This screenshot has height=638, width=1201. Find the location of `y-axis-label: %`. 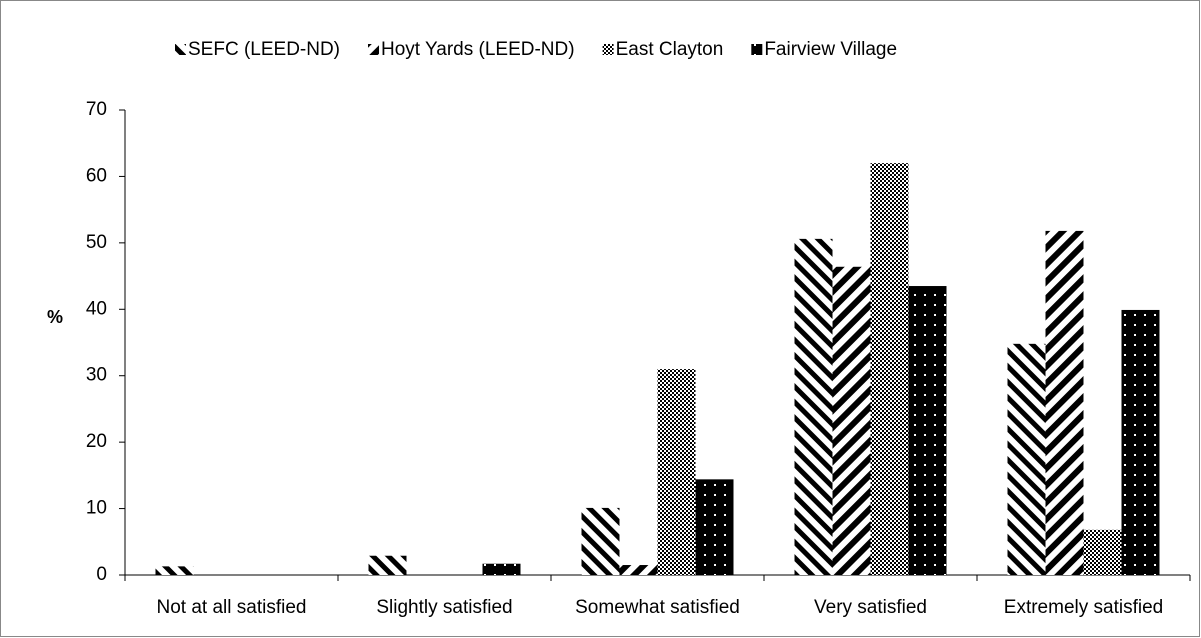

y-axis-label: % is located at coordinates (55, 317).